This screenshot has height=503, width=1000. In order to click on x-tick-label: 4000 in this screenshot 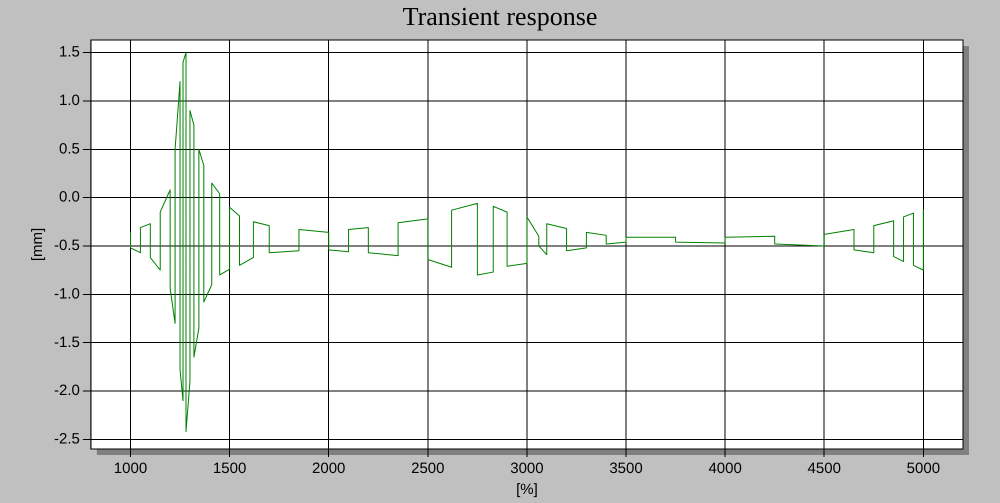, I will do `click(725, 469)`.